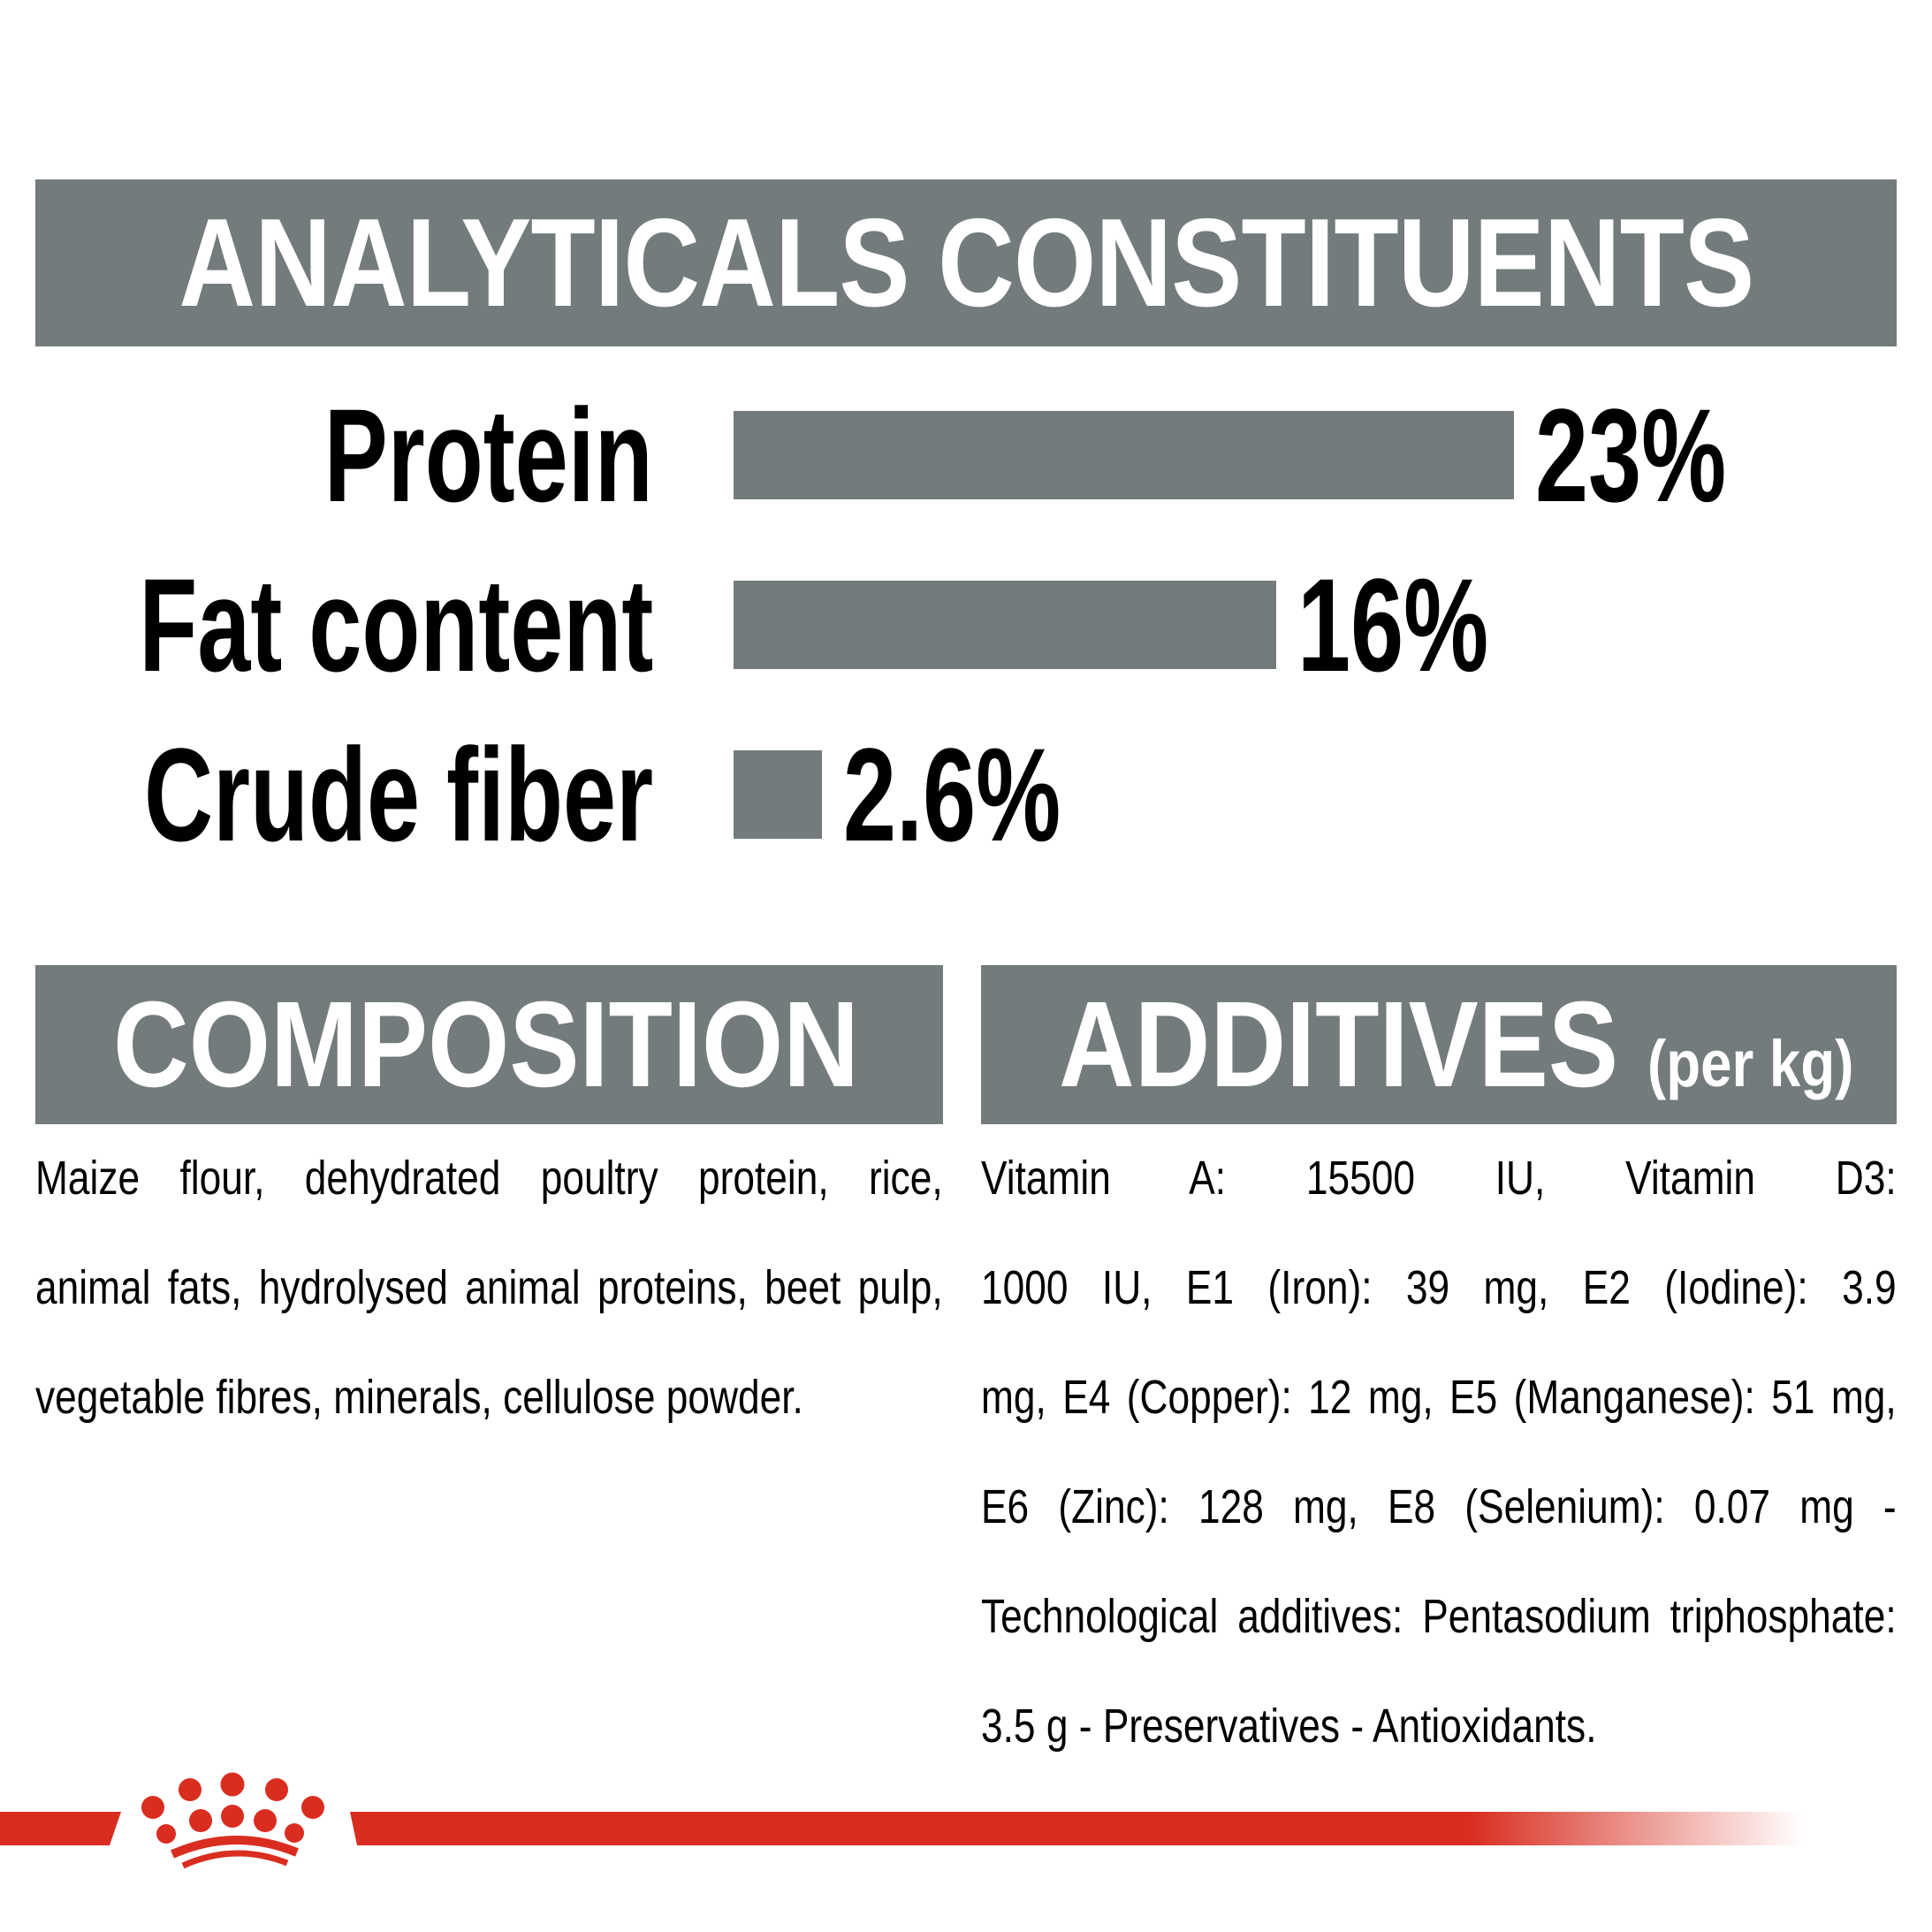 The width and height of the screenshot is (1932, 1932). I want to click on additives-title: ADDITIVES (per kg), so click(1456, 1045).